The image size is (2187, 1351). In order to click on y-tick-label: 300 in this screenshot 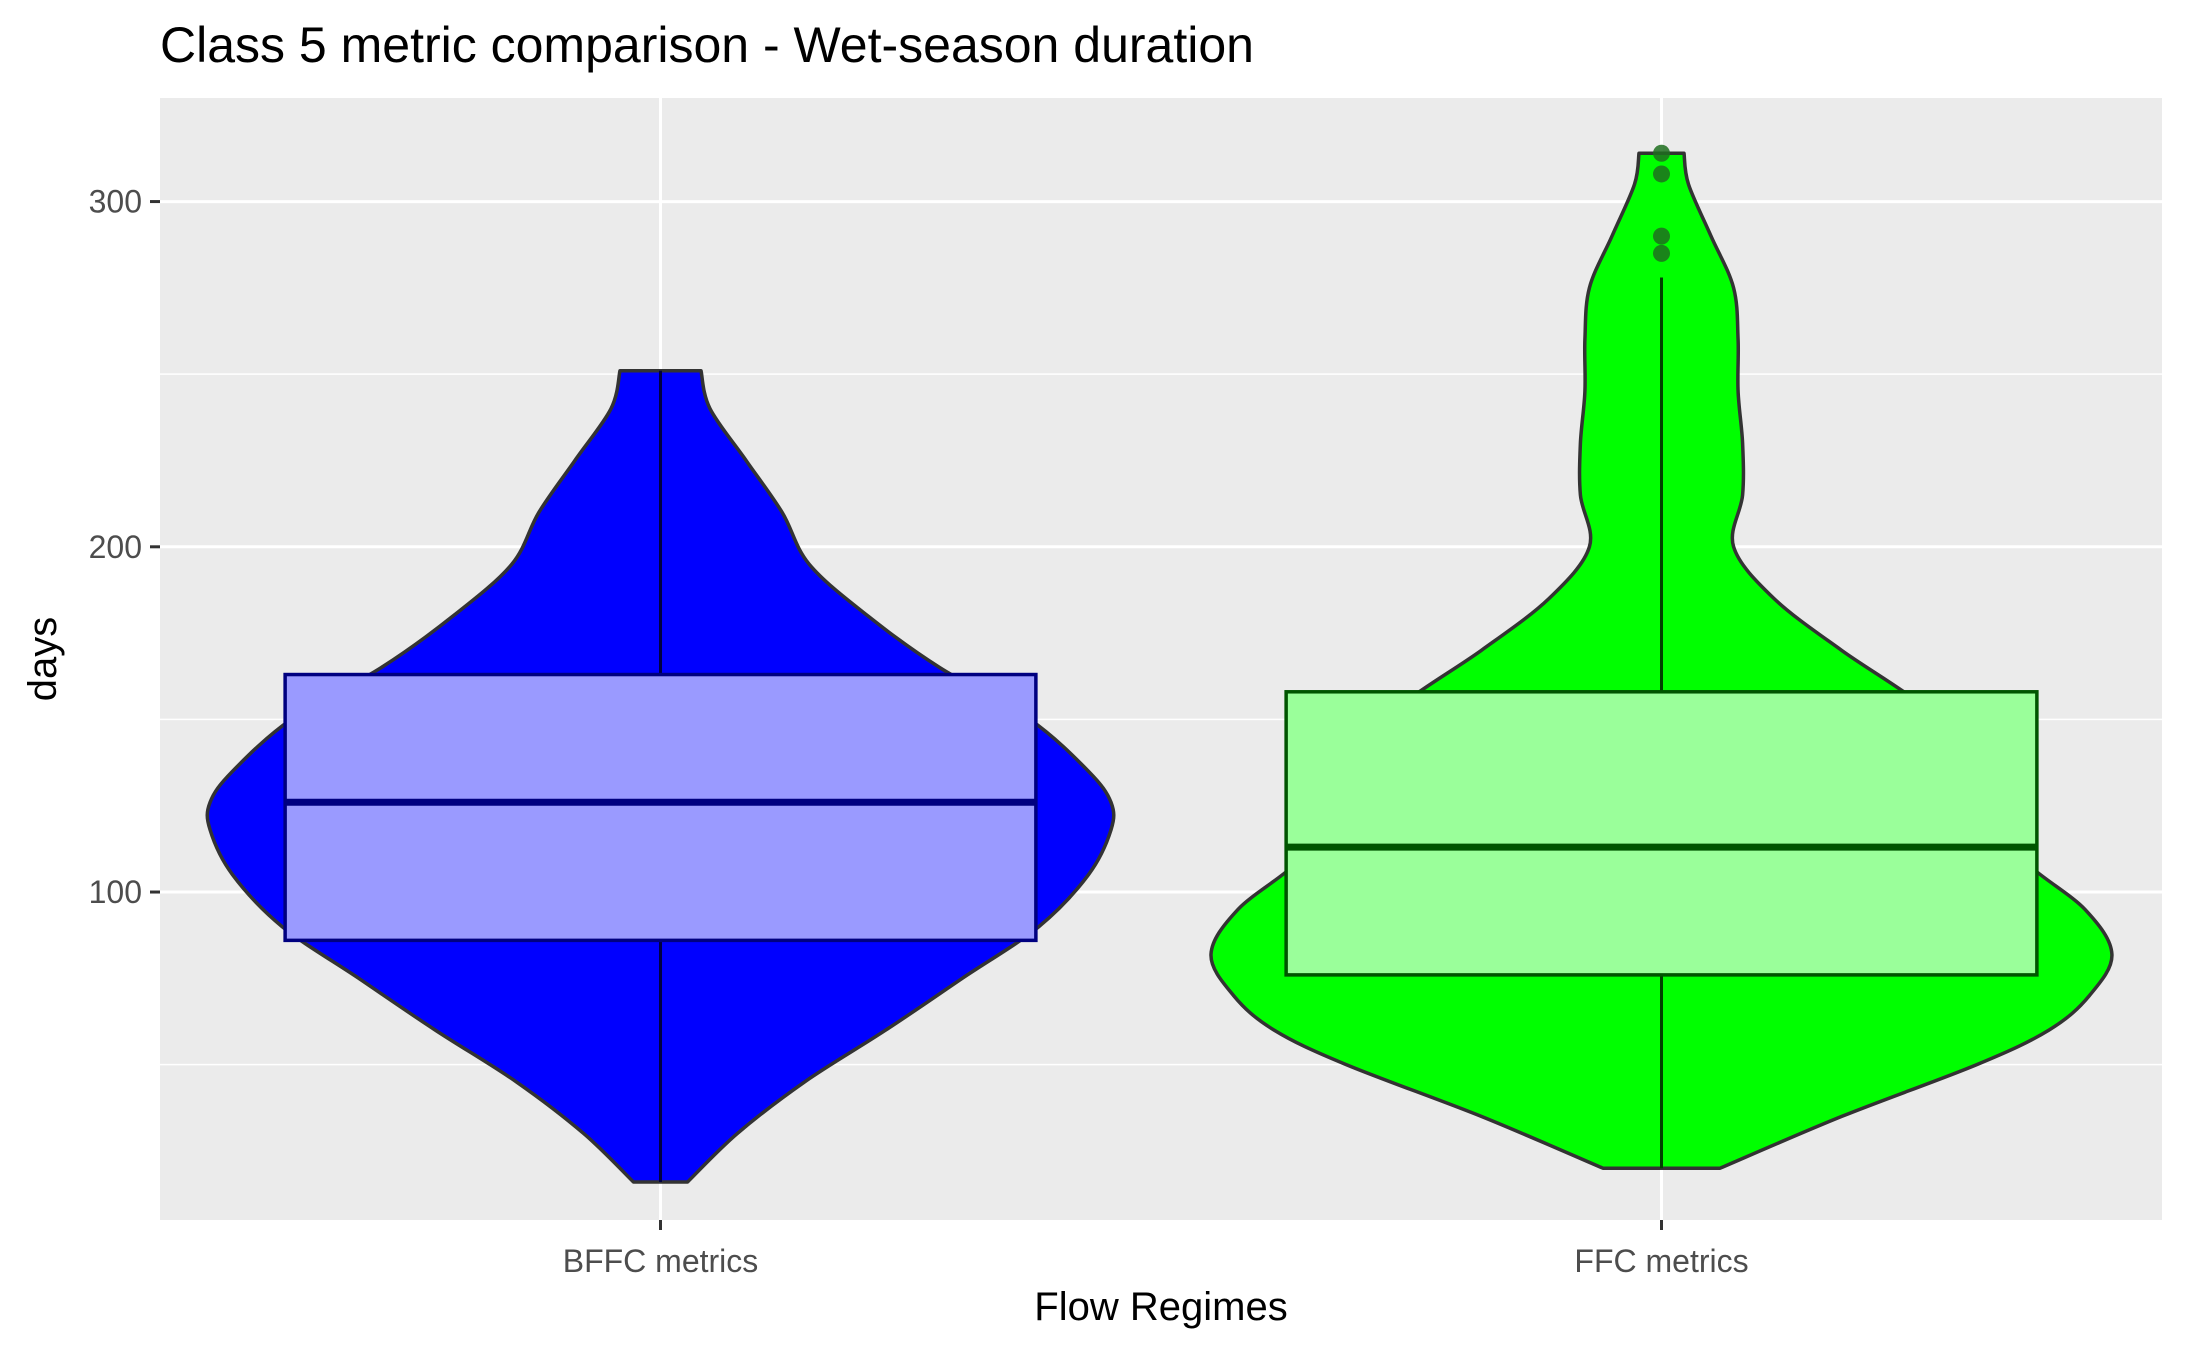, I will do `click(115, 202)`.